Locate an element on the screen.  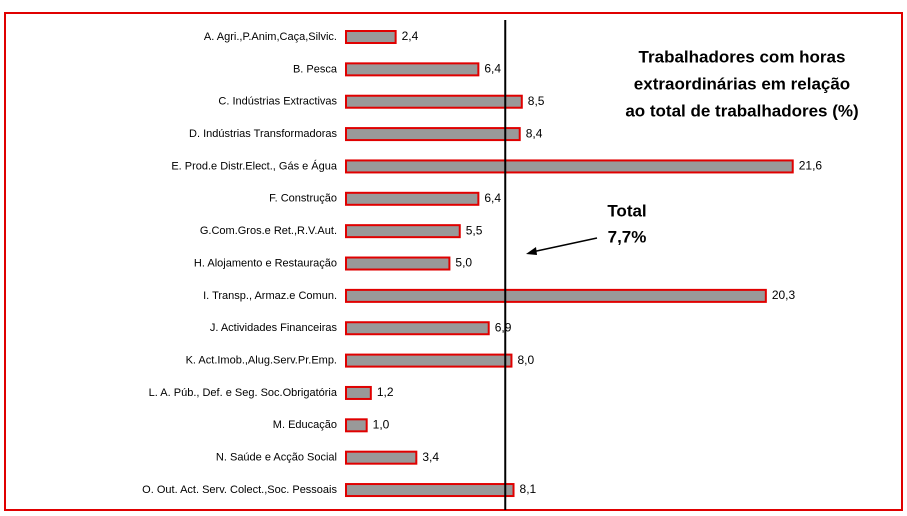
value-label: 2,4 is located at coordinates (410, 36).